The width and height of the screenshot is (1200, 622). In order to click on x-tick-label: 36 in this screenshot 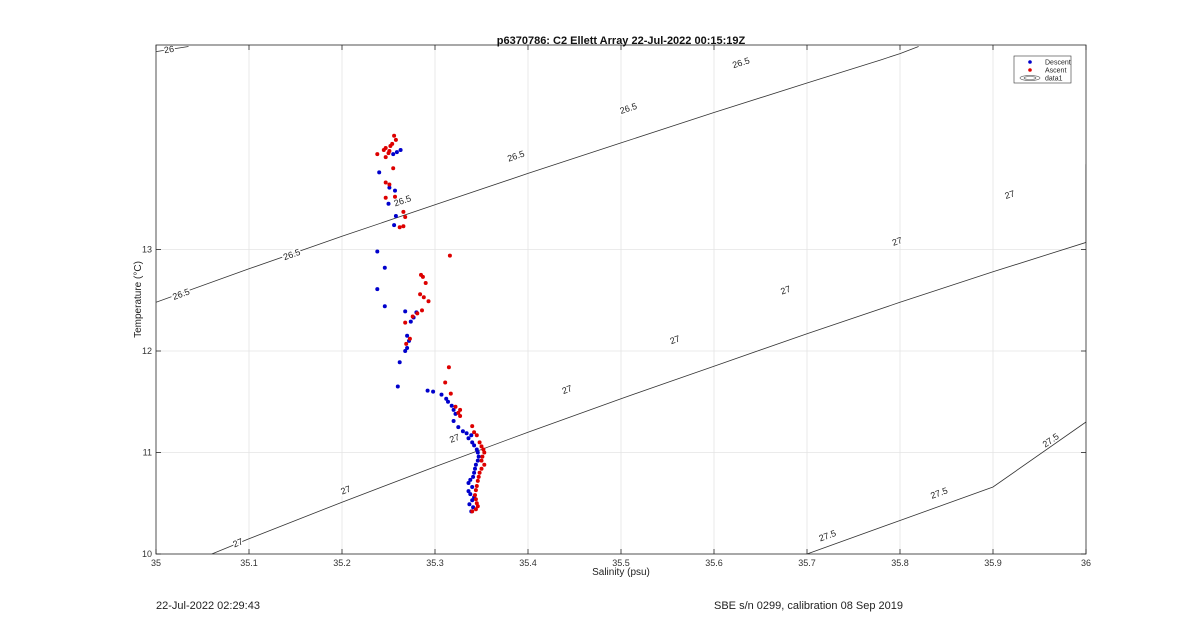, I will do `click(1086, 563)`.